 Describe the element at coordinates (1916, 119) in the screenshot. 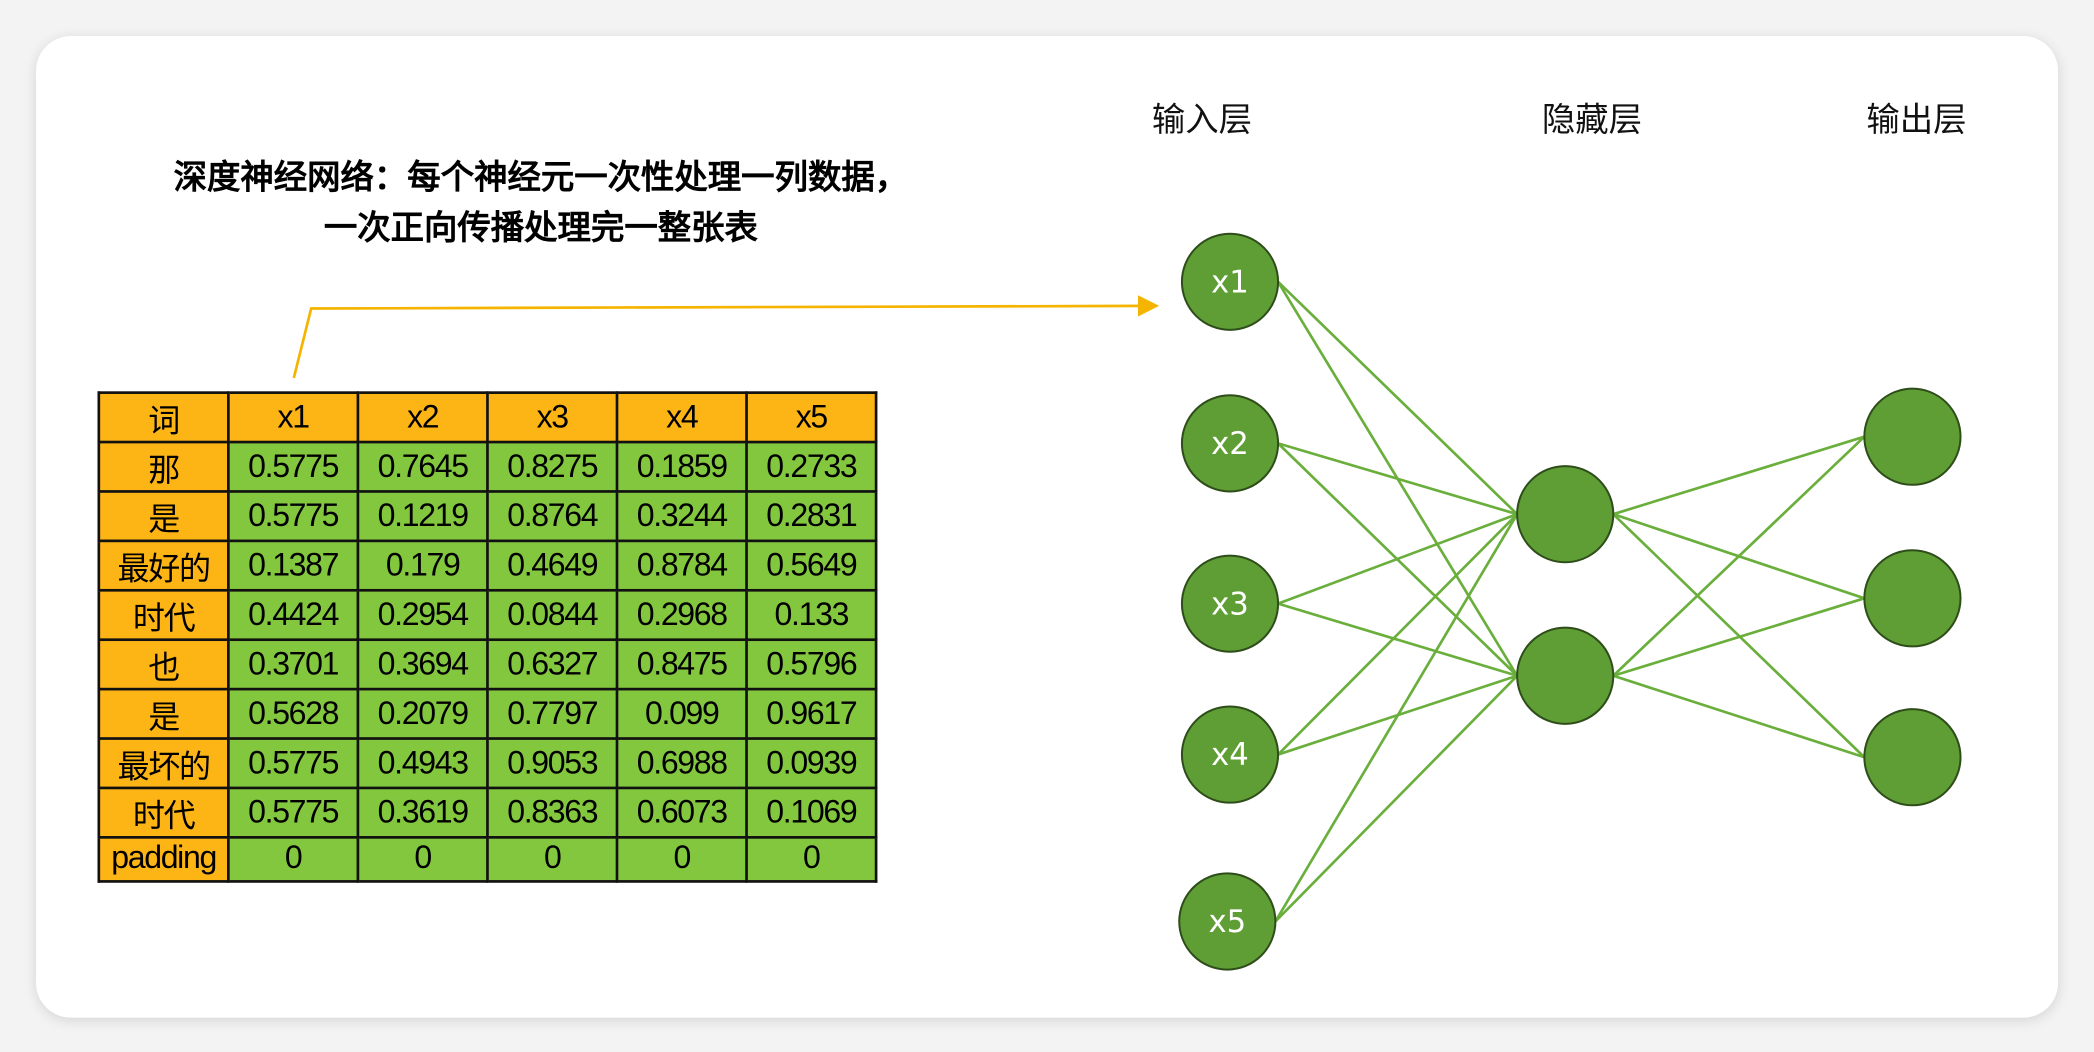

I see `output-layer-label: 输出层` at that location.